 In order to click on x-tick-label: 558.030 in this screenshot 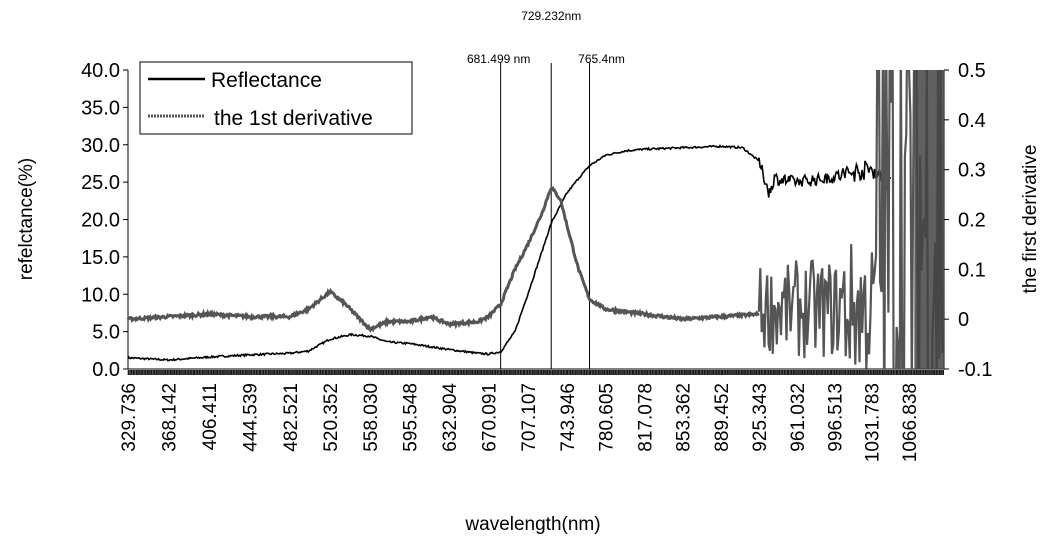, I will do `click(371, 417)`.